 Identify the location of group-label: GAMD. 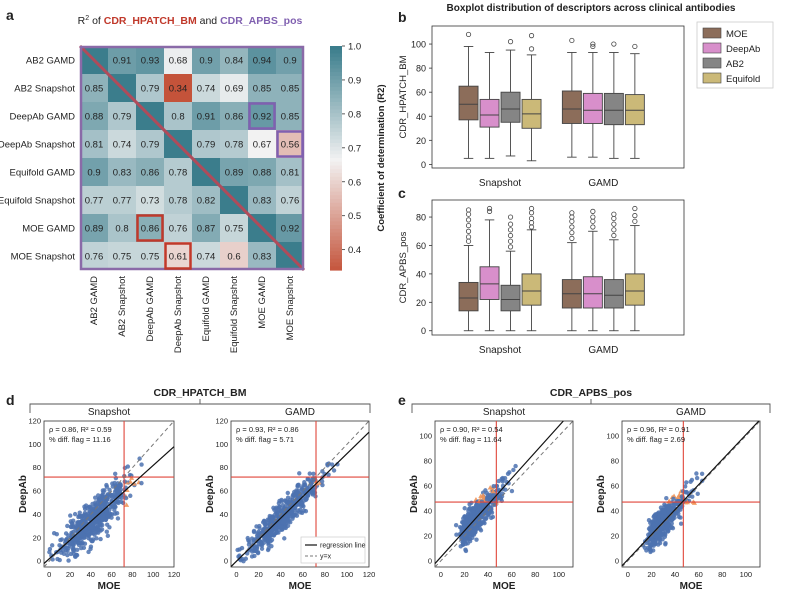
(603, 350).